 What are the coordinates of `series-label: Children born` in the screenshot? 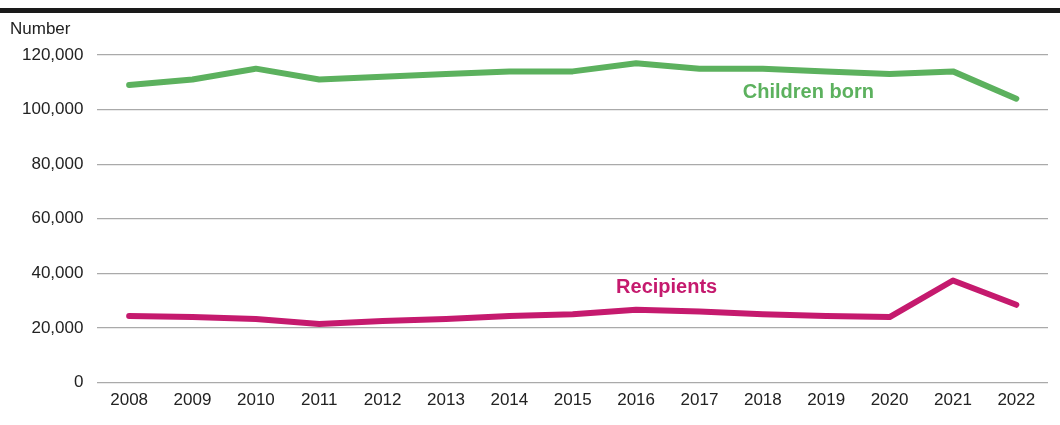 It's located at (808, 91).